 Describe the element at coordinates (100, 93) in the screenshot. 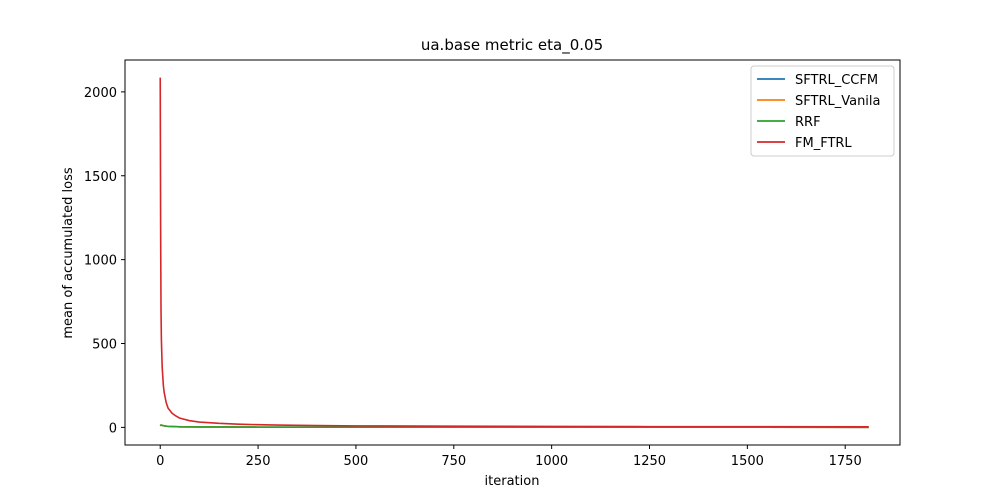

I see `y-tick-label: 2000` at that location.